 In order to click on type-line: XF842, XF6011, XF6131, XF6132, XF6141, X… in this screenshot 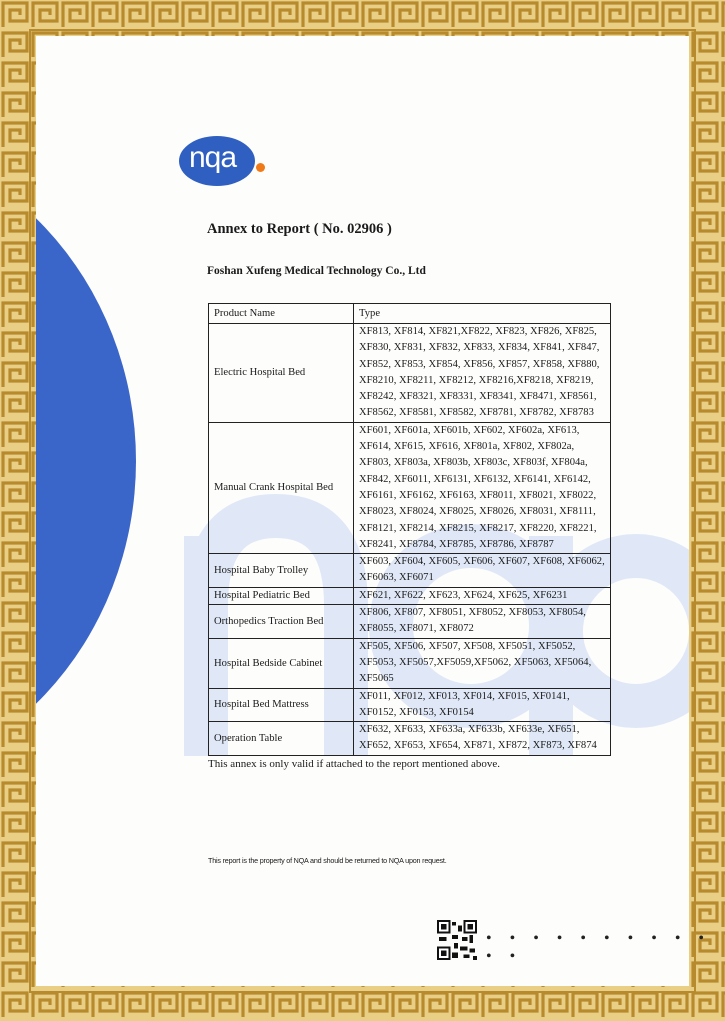, I will do `click(475, 479)`.